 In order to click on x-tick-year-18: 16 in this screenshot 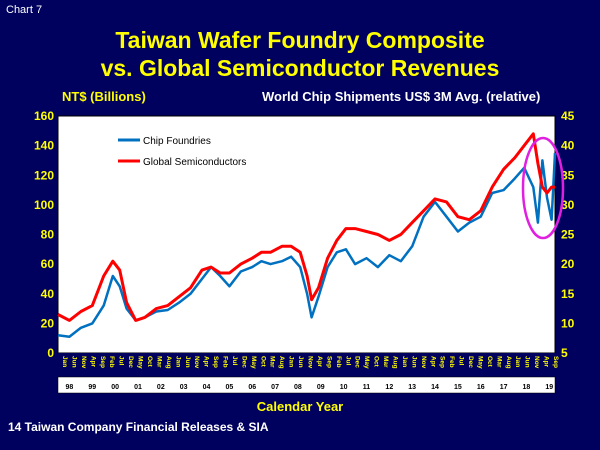, I will do `click(481, 387)`.